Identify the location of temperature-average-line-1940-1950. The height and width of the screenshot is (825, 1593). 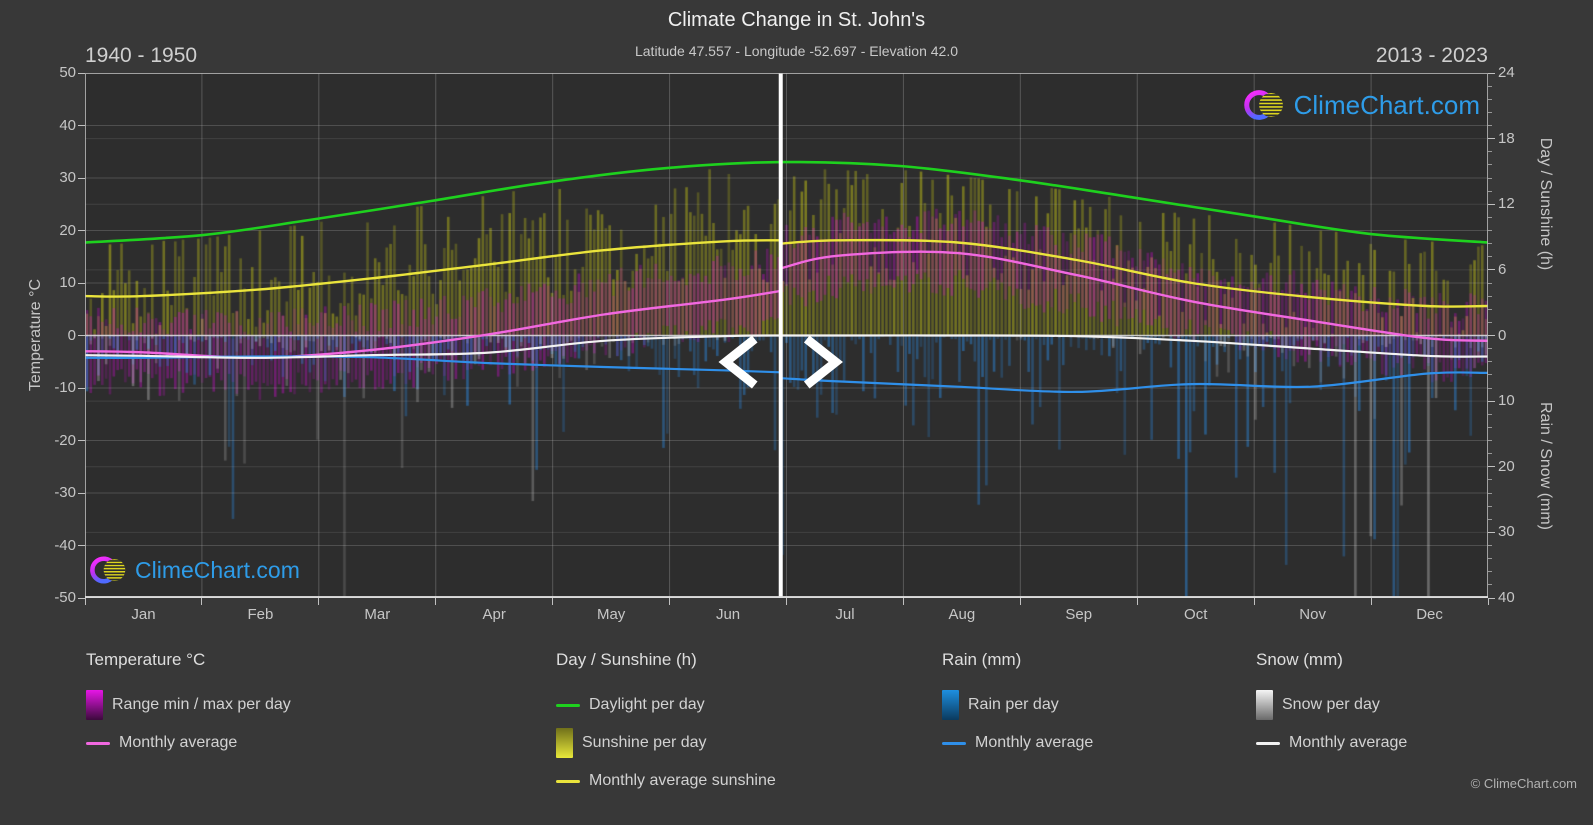
(433, 324).